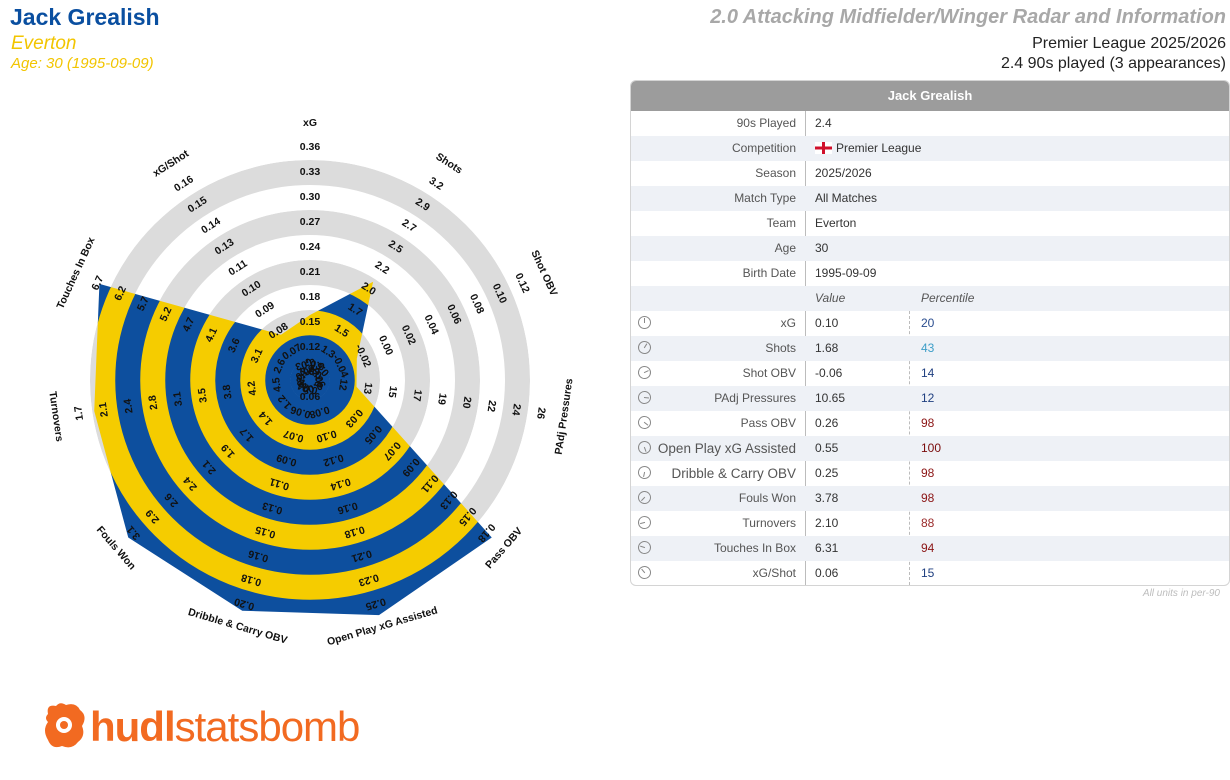 The image size is (1230, 780). Describe the element at coordinates (767, 498) in the screenshot. I see `stat-label: Fouls Won` at that location.